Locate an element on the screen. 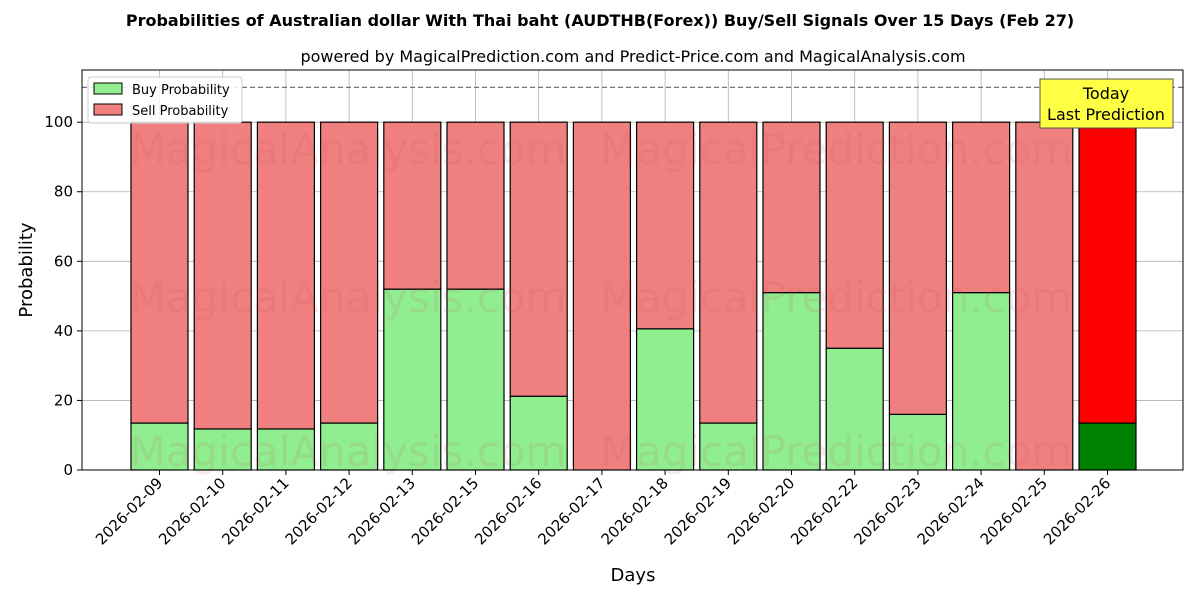 The width and height of the screenshot is (1200, 600). legend-label-sell: Sell Probability is located at coordinates (180, 111).